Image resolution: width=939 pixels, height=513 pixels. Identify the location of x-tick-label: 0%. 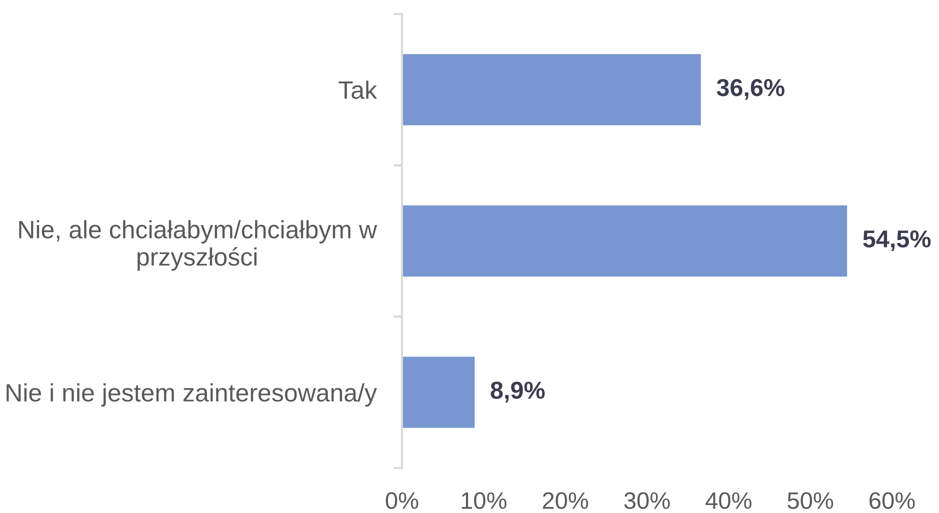
(402, 500).